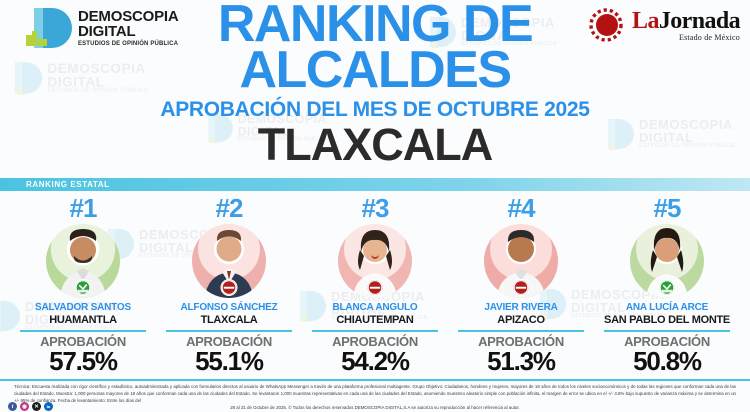  What do you see at coordinates (83, 360) in the screenshot?
I see `approval-value: 57.5%` at bounding box center [83, 360].